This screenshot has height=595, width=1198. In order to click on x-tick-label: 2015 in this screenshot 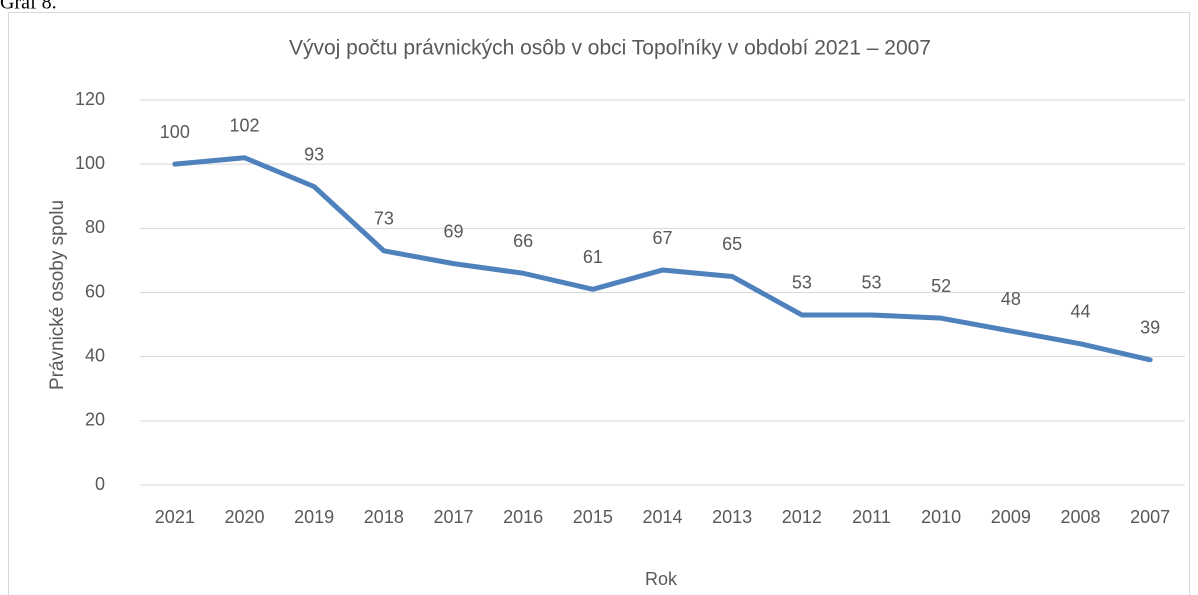, I will do `click(593, 517)`.